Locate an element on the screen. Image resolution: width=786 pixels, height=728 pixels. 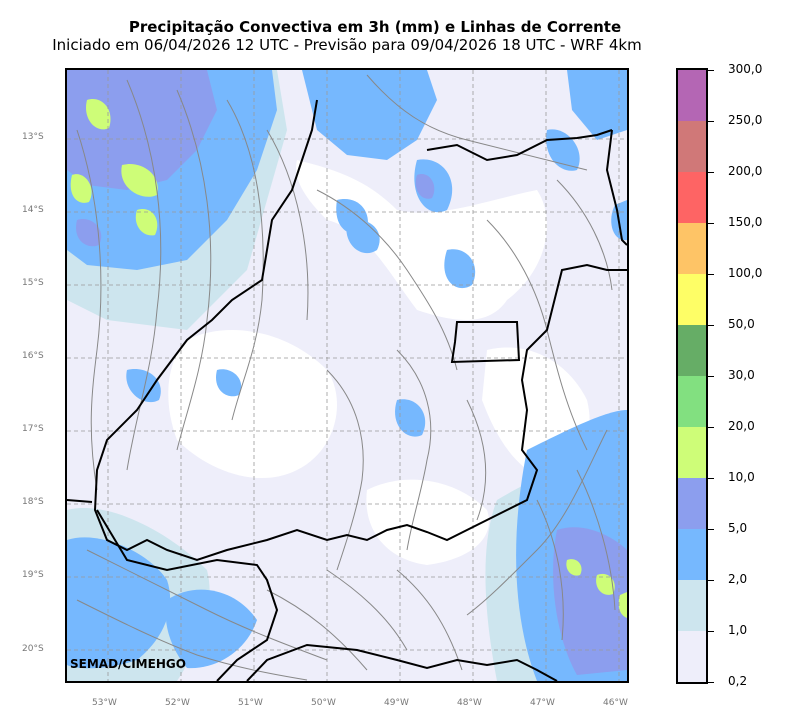
colorbar-level-label: 200,0 is located at coordinates (745, 171).